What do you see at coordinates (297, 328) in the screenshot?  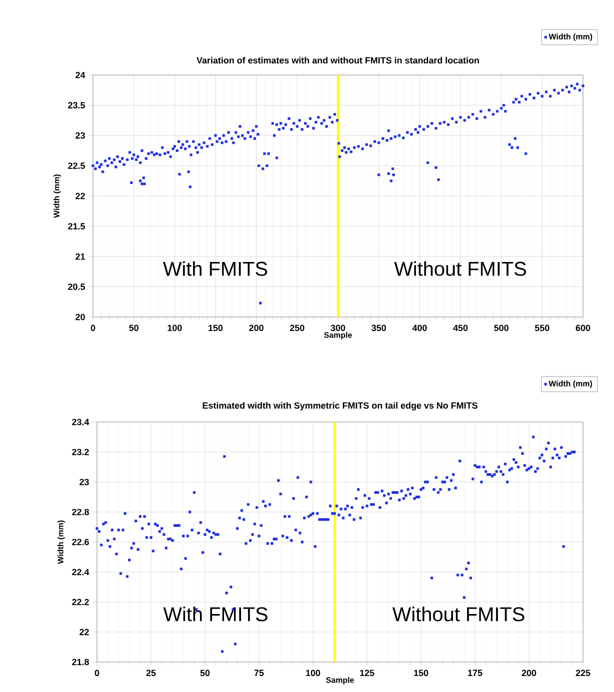 I see `x-tick-label: 250` at bounding box center [297, 328].